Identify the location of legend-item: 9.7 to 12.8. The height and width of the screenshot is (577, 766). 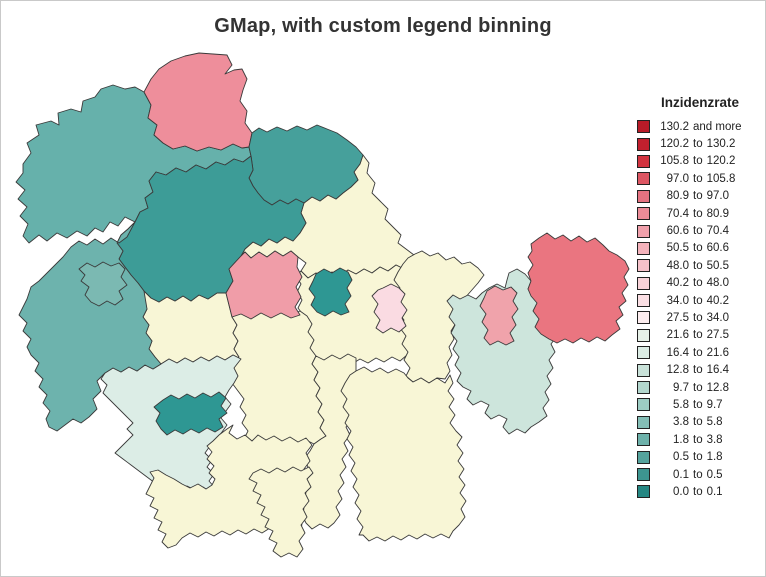
(700, 387).